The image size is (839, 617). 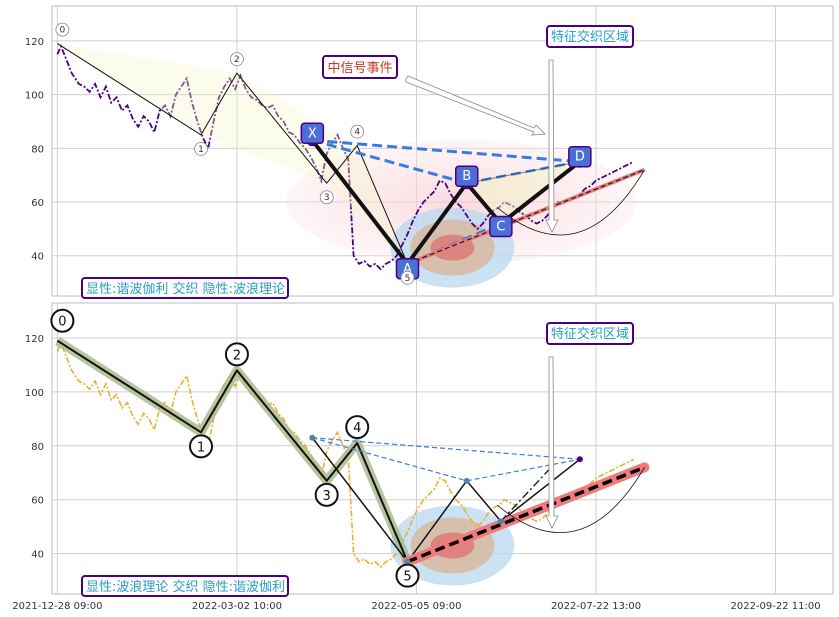 I want to click on harmonic-node-label: A, so click(x=407, y=269).